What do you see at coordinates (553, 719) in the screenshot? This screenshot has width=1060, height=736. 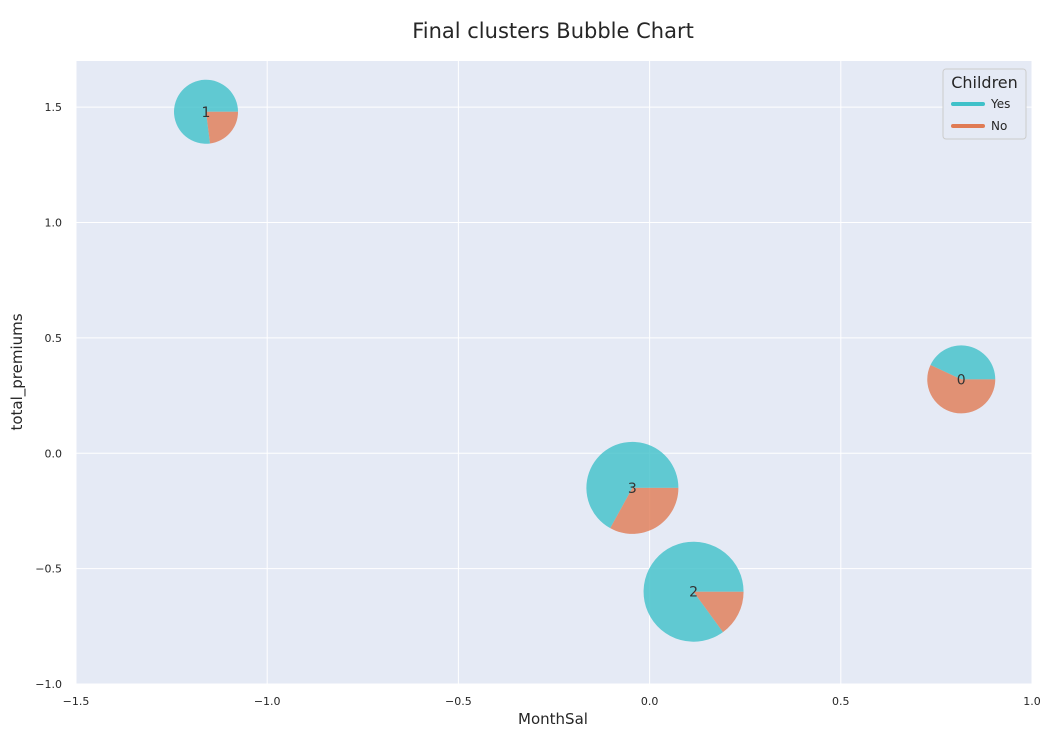 I see `x-axis-label: MonthSal` at bounding box center [553, 719].